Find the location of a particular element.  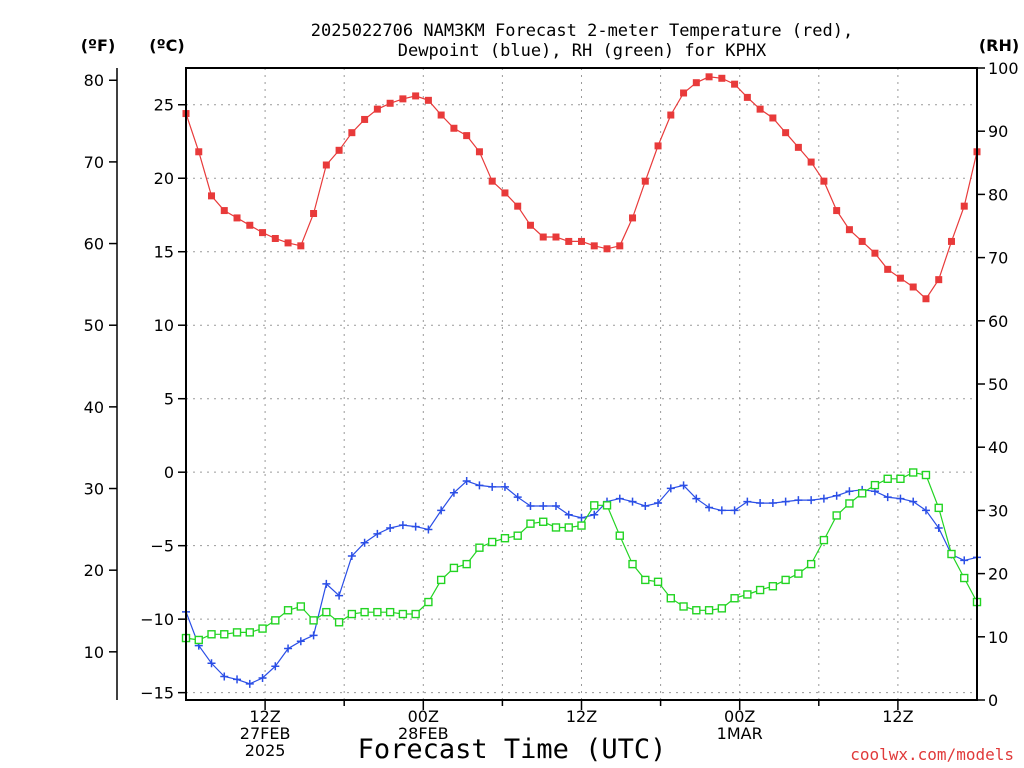

time-tick-label: 2025 is located at coordinates (265, 750).